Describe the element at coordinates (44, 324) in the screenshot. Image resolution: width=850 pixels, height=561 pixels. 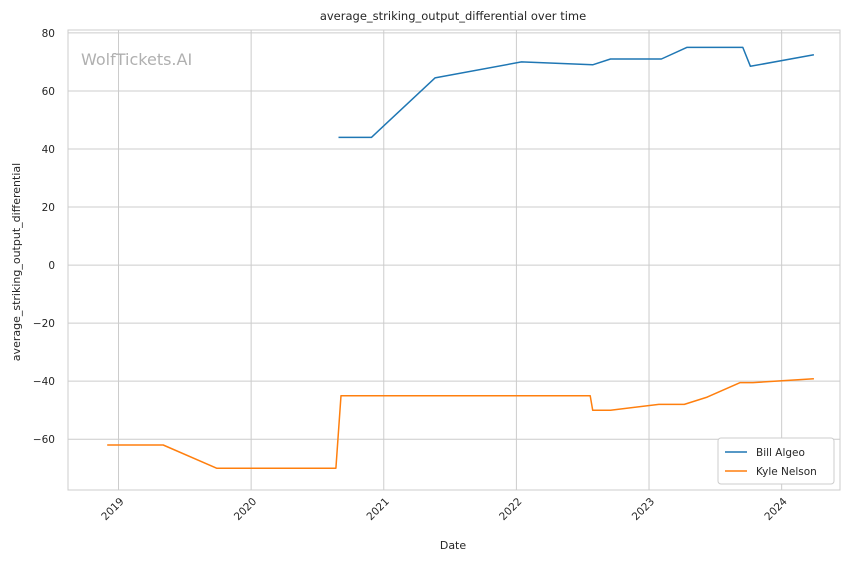
I see `y-tick-label: −20` at that location.